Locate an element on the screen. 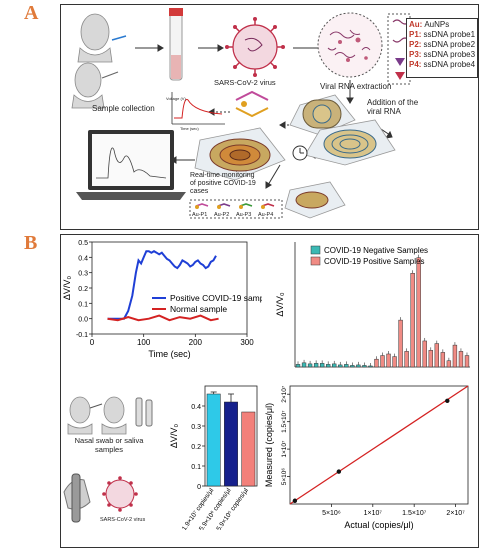  y-tick-label: 0.5 is located at coordinates (83, 243).